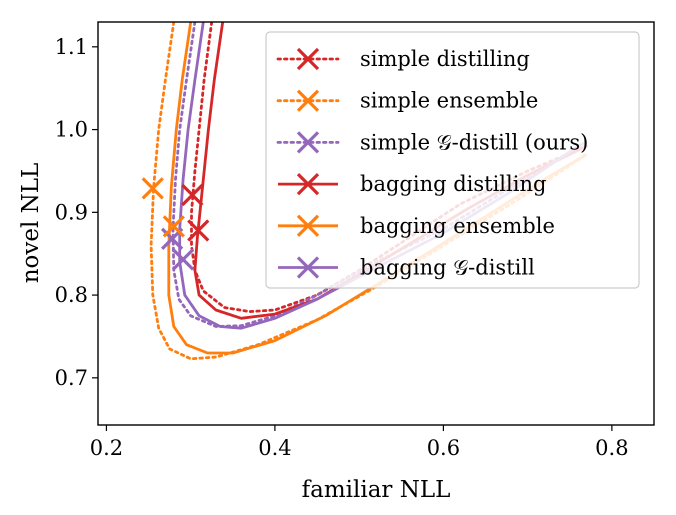  What do you see at coordinates (71, 295) in the screenshot?
I see `y-tick-label: 0.8` at bounding box center [71, 295].